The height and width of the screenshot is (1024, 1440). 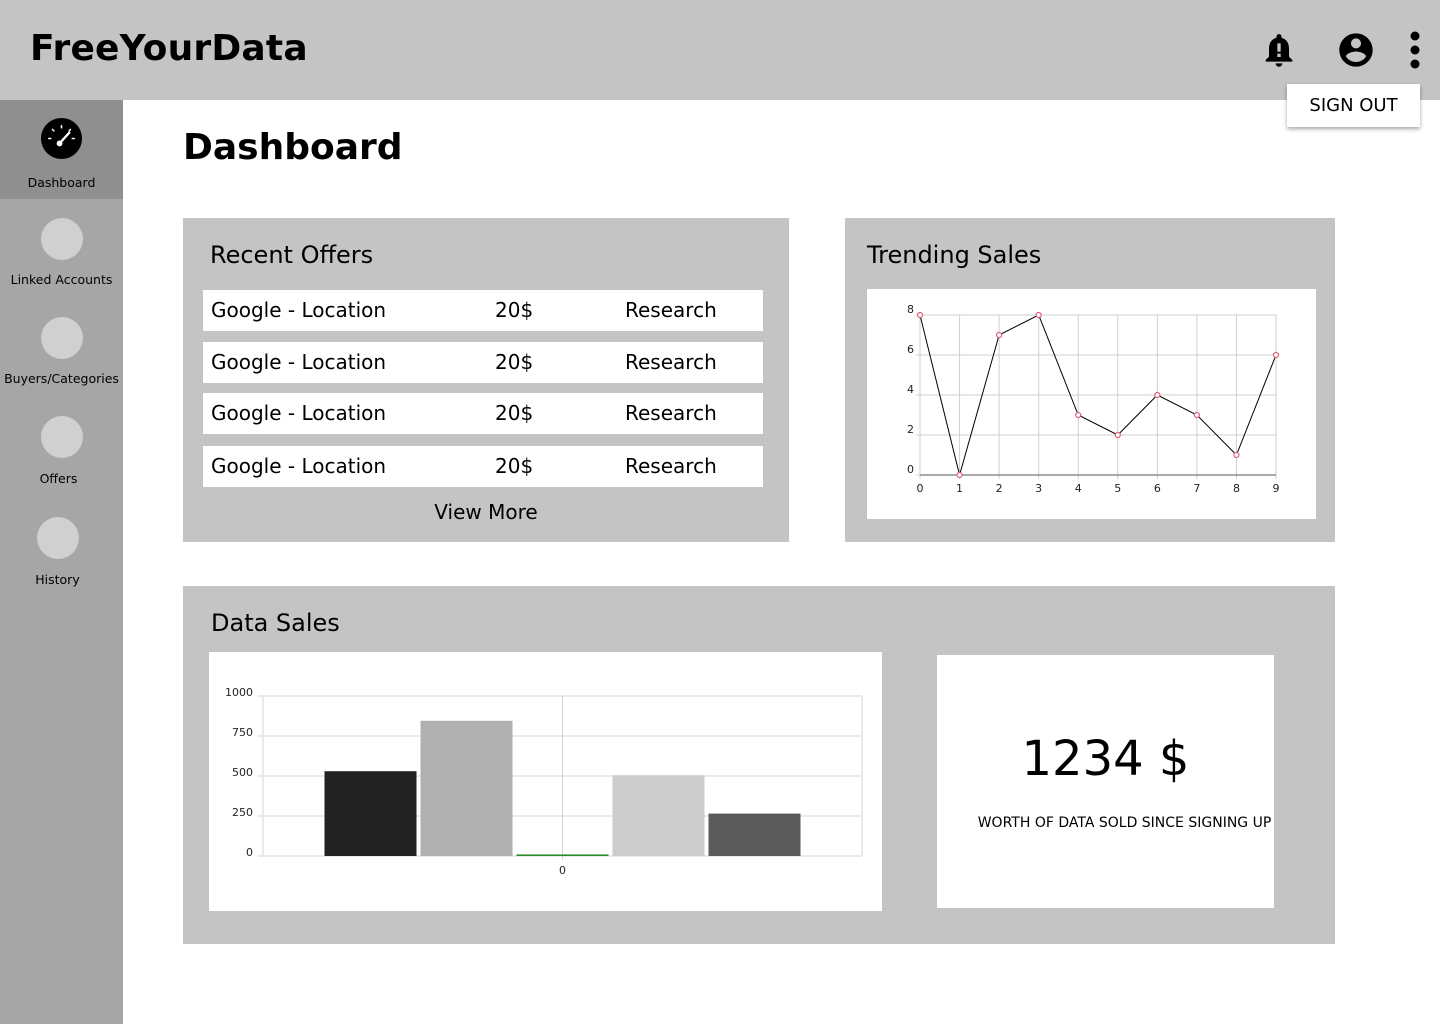 What do you see at coordinates (169, 48) in the screenshot?
I see `app-title: FreeYourData` at bounding box center [169, 48].